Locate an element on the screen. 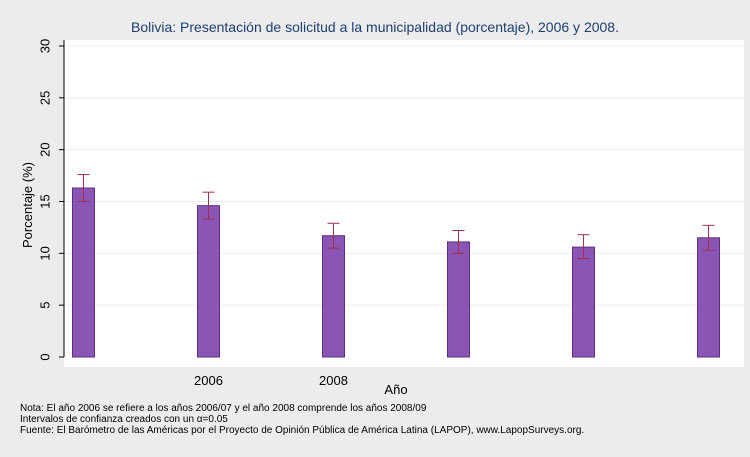 The image size is (750, 457). y-tick-label: 0 is located at coordinates (44, 356).